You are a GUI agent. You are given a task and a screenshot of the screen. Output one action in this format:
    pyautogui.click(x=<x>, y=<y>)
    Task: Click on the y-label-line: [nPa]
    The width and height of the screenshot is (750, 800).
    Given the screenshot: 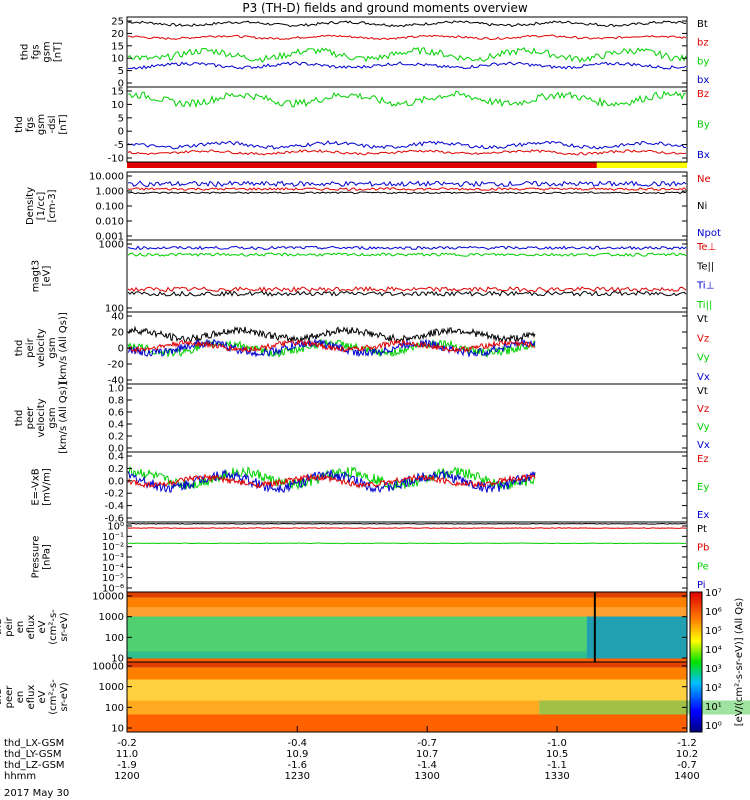 What is the action you would take?
    pyautogui.click(x=47, y=557)
    